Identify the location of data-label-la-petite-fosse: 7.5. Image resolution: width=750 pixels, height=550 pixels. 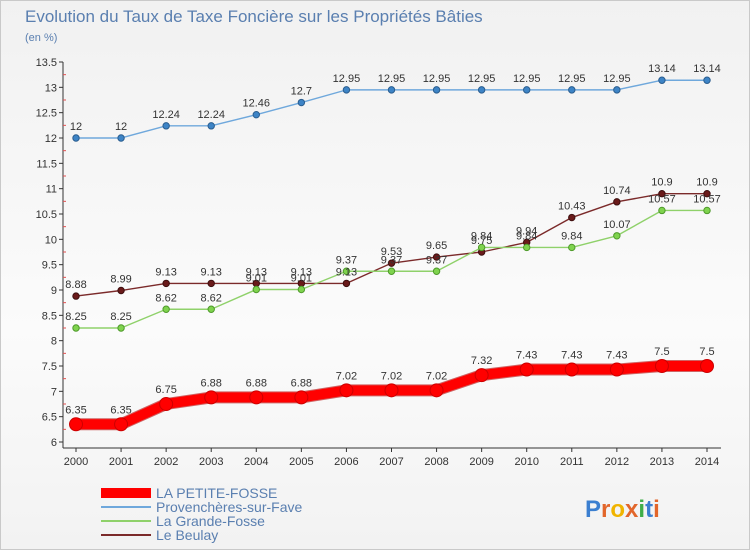
(706, 352).